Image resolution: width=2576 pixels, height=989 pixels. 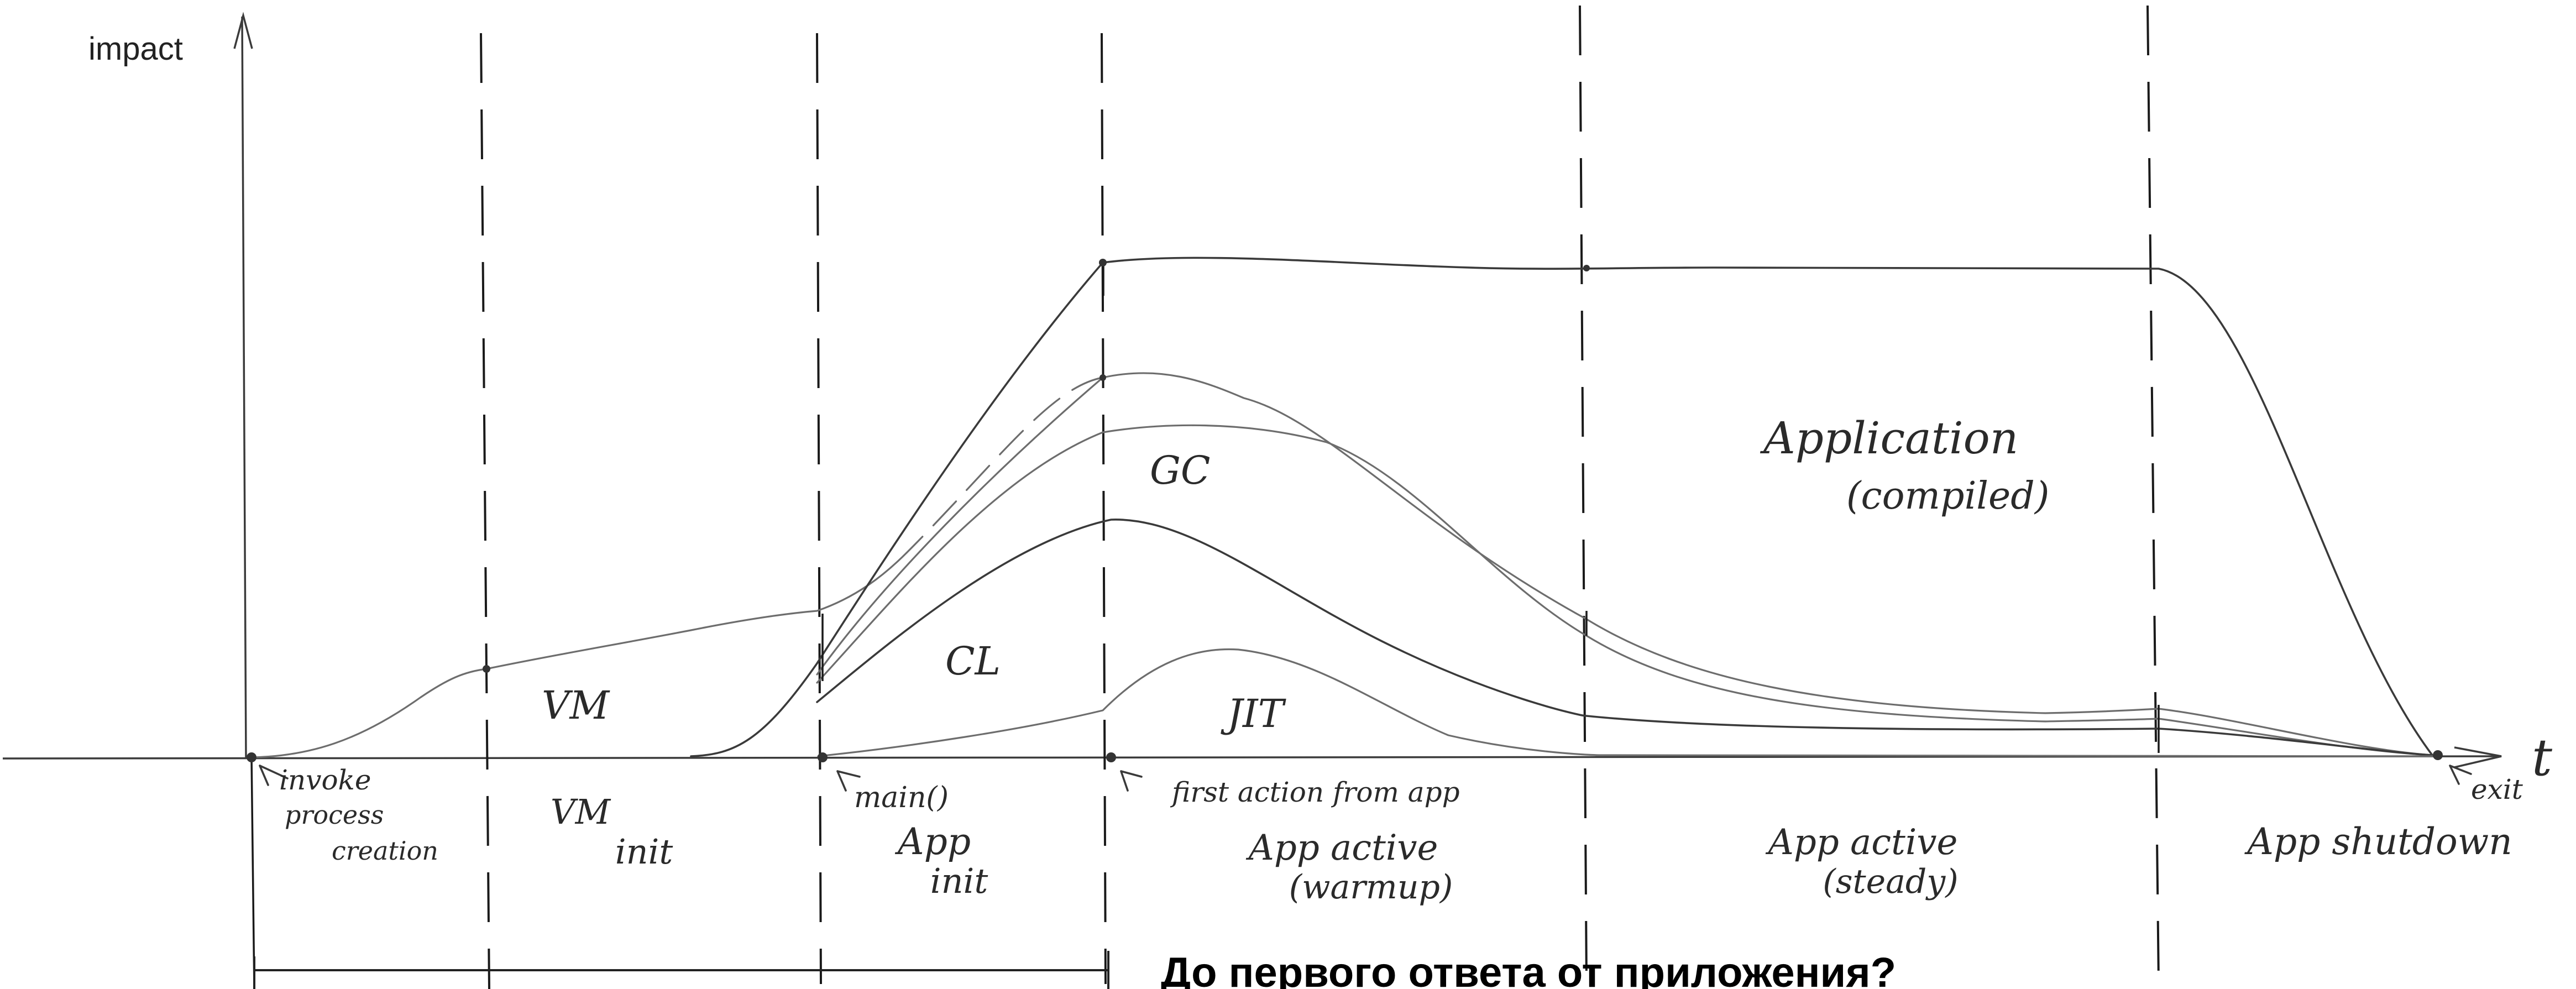 I want to click on dot-main, so click(x=823, y=757).